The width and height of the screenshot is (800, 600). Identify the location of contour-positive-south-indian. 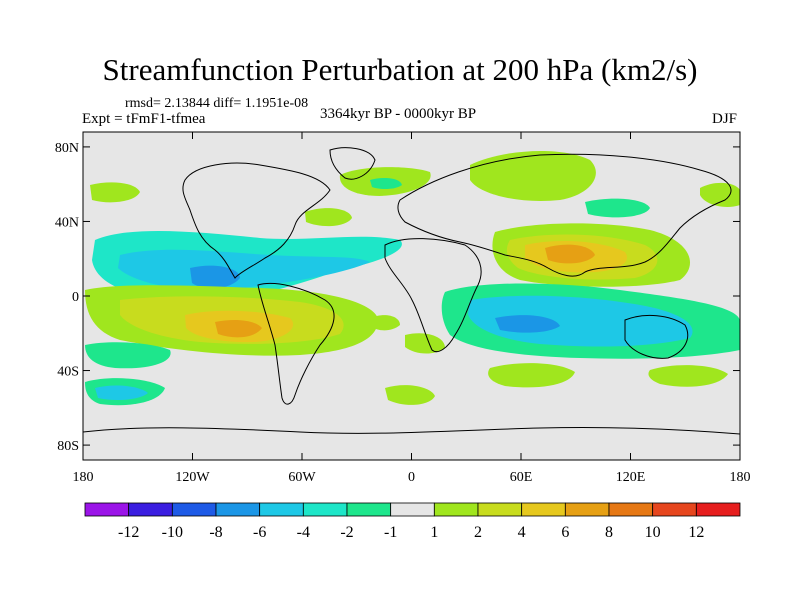
(531, 375).